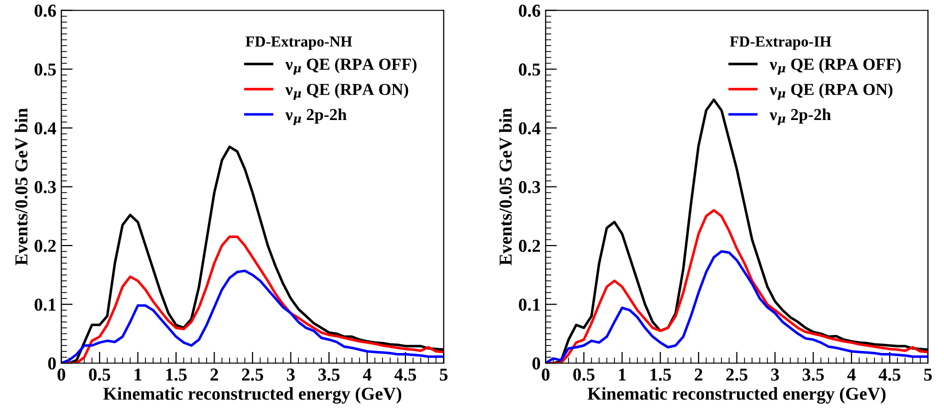 The width and height of the screenshot is (944, 415). Describe the element at coordinates (299, 43) in the screenshot. I see `legend-title: FD-Extrapo-NH` at that location.